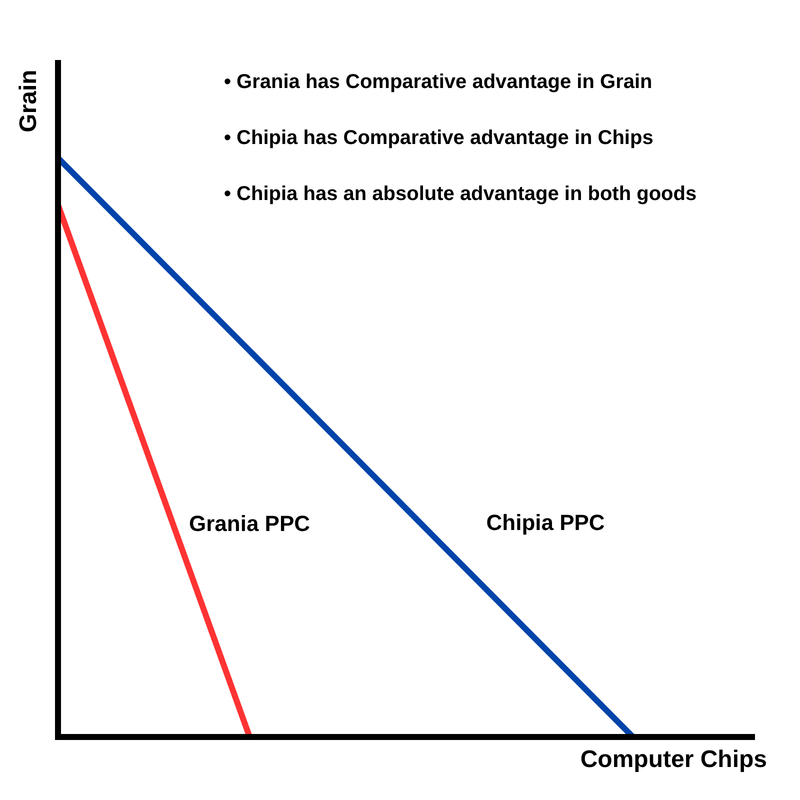  Describe the element at coordinates (439, 138) in the screenshot. I see `text: • Chipia has Comparative advantage in Chips` at that location.